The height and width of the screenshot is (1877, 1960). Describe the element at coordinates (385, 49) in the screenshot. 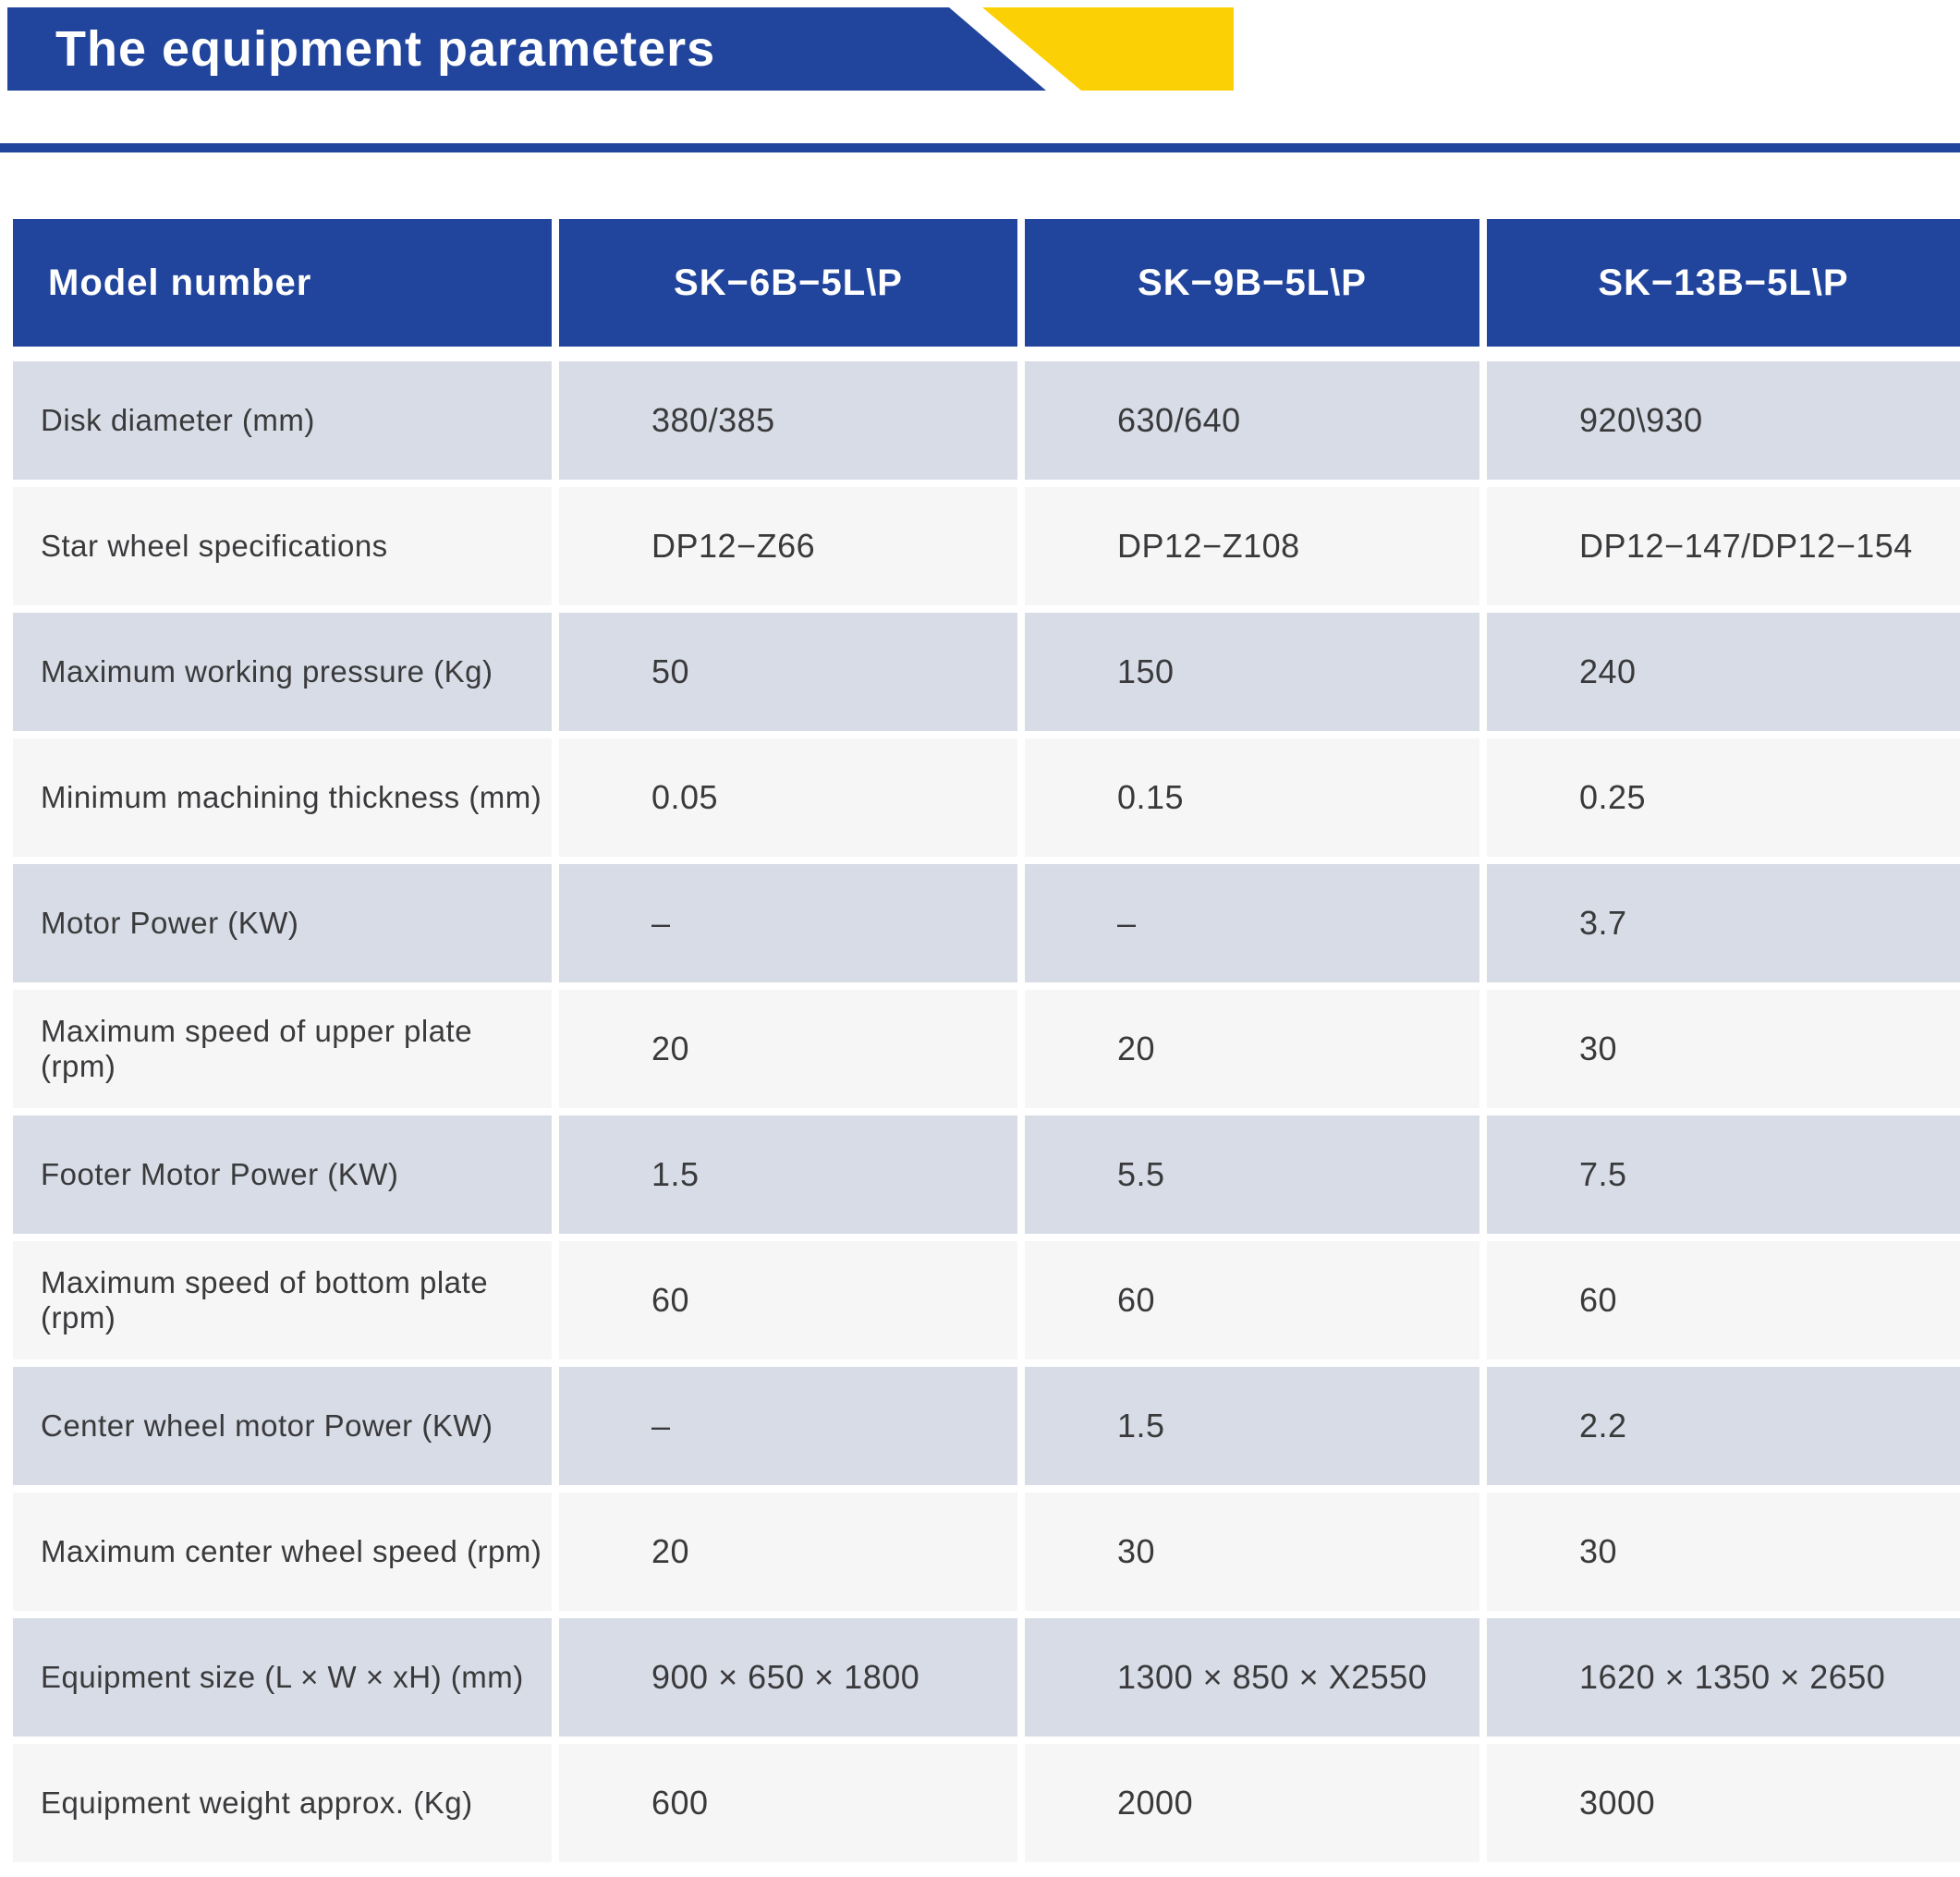

I see `page-title: The equipment parameters` at that location.